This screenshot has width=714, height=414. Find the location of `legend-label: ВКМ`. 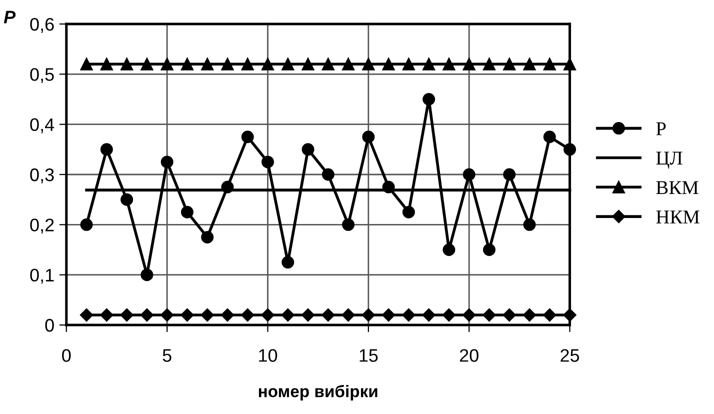

legend-label: ВКМ is located at coordinates (677, 187).